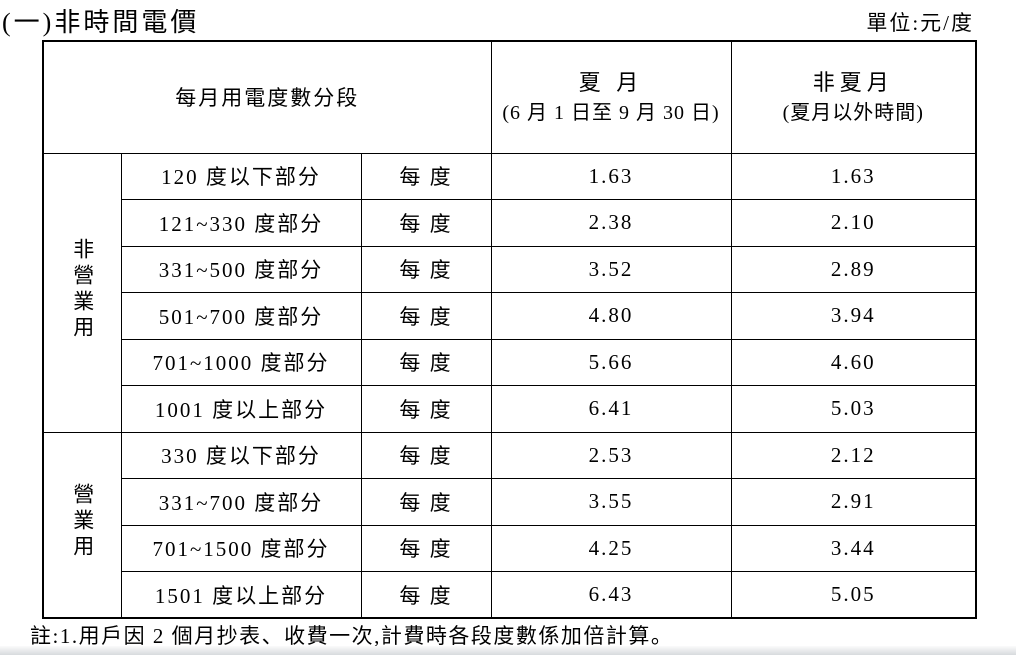 This screenshot has height=655, width=1016. Describe the element at coordinates (853, 113) in the screenshot. I see `nonsummer-header-sub: (夏月以外時間)` at that location.